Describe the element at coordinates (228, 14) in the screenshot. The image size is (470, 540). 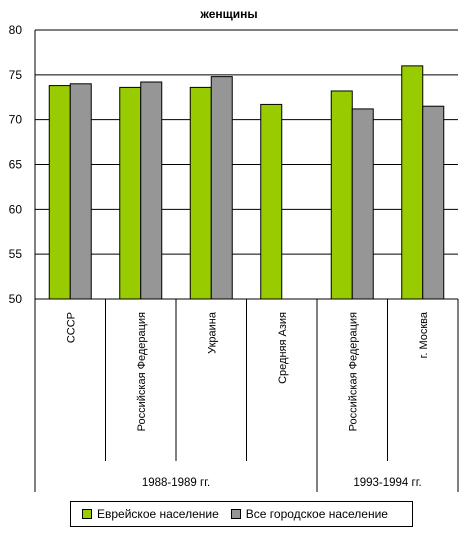
I see `chart-title: женщины` at that location.